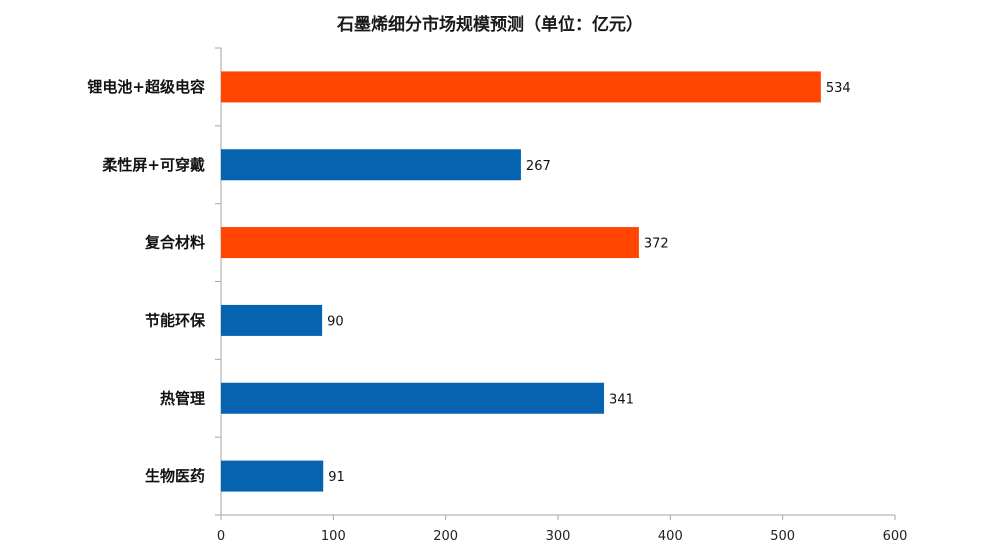  What do you see at coordinates (489, 24) in the screenshot?
I see `chart-title: 石墨烯细分市场规模预测（单位：亿元）` at bounding box center [489, 24].